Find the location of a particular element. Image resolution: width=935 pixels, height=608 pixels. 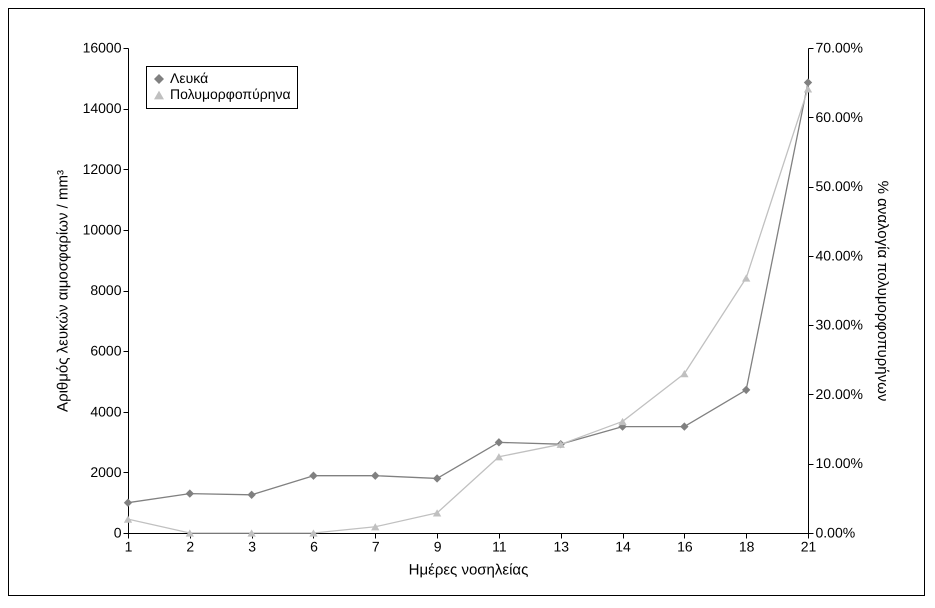

x-tick-label: 1 is located at coordinates (128, 546).